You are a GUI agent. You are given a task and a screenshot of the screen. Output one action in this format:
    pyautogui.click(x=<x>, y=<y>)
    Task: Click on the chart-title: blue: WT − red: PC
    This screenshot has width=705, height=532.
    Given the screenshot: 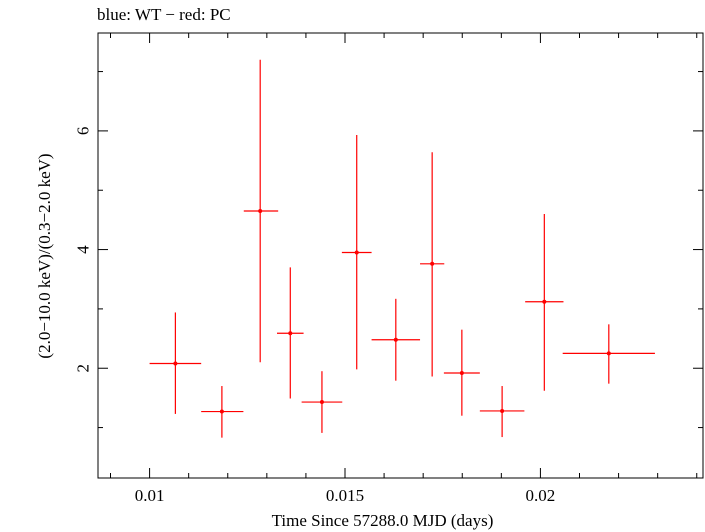 What is the action you would take?
    pyautogui.click(x=164, y=14)
    